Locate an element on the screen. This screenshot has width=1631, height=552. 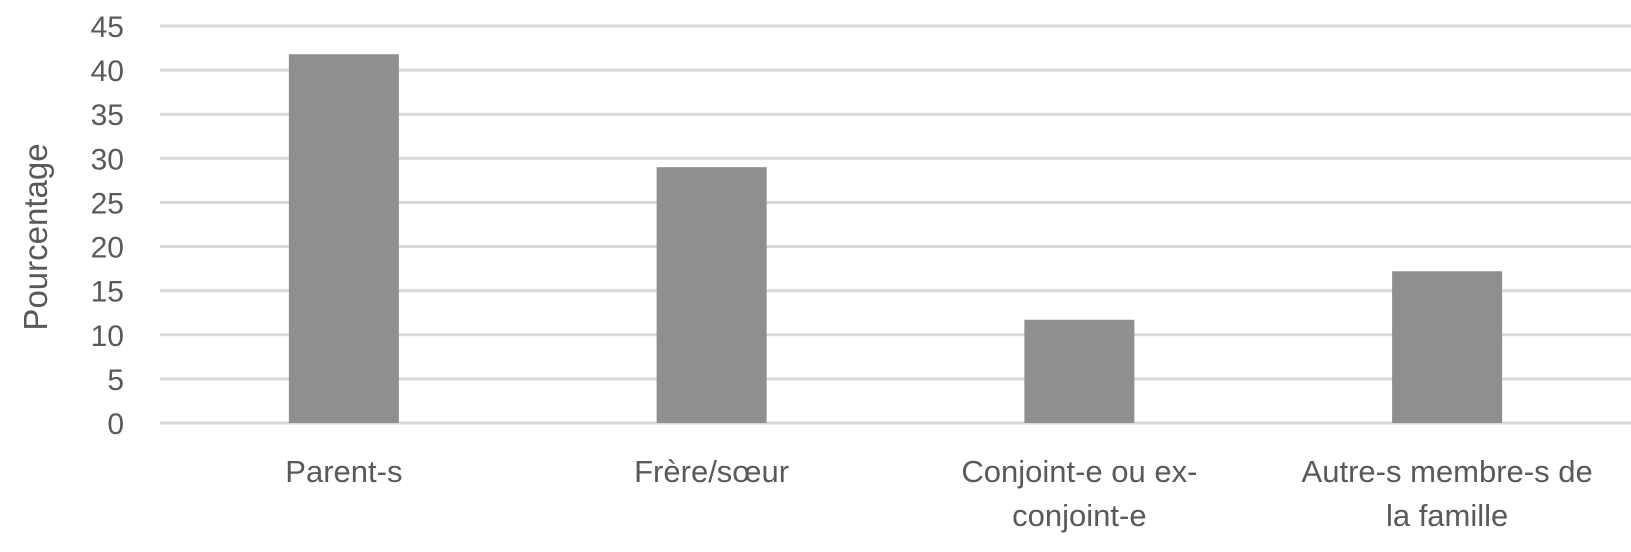
y-tick-label: 20 is located at coordinates (107, 248).